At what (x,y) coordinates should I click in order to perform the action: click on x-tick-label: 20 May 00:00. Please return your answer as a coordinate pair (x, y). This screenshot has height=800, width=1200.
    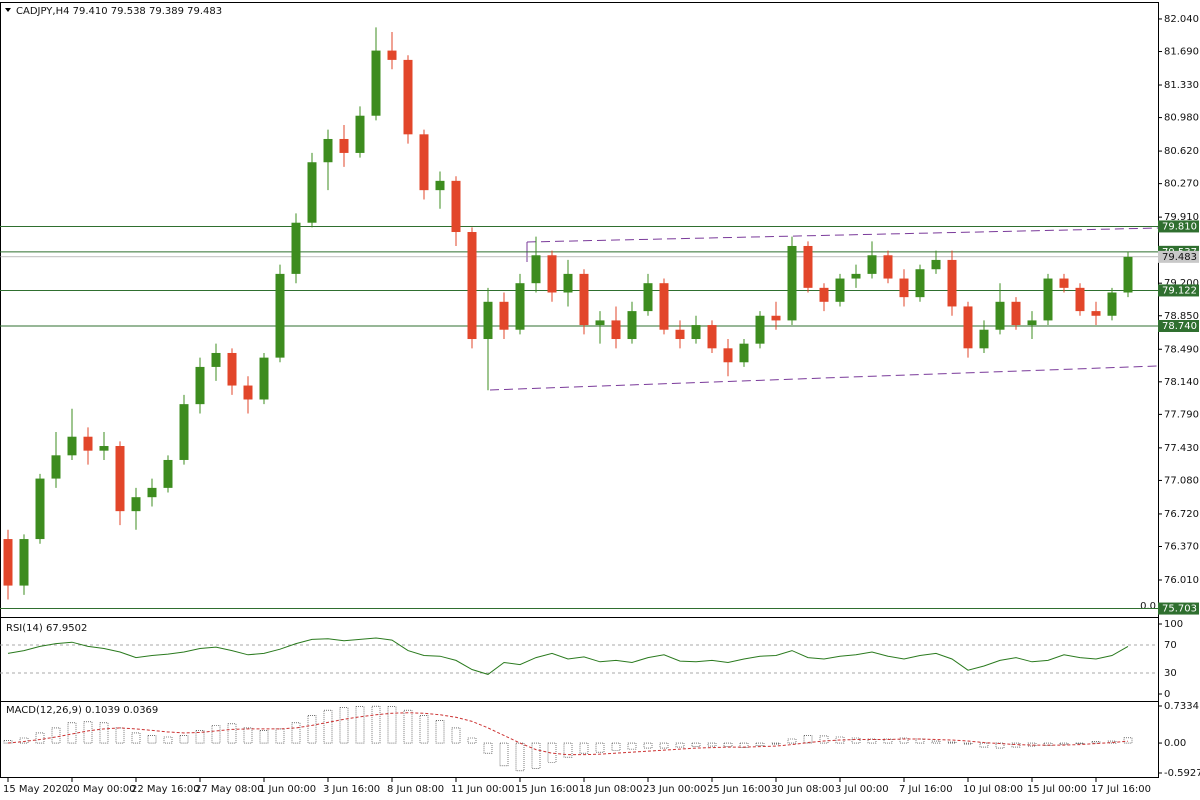
    Looking at the image, I should click on (101, 789).